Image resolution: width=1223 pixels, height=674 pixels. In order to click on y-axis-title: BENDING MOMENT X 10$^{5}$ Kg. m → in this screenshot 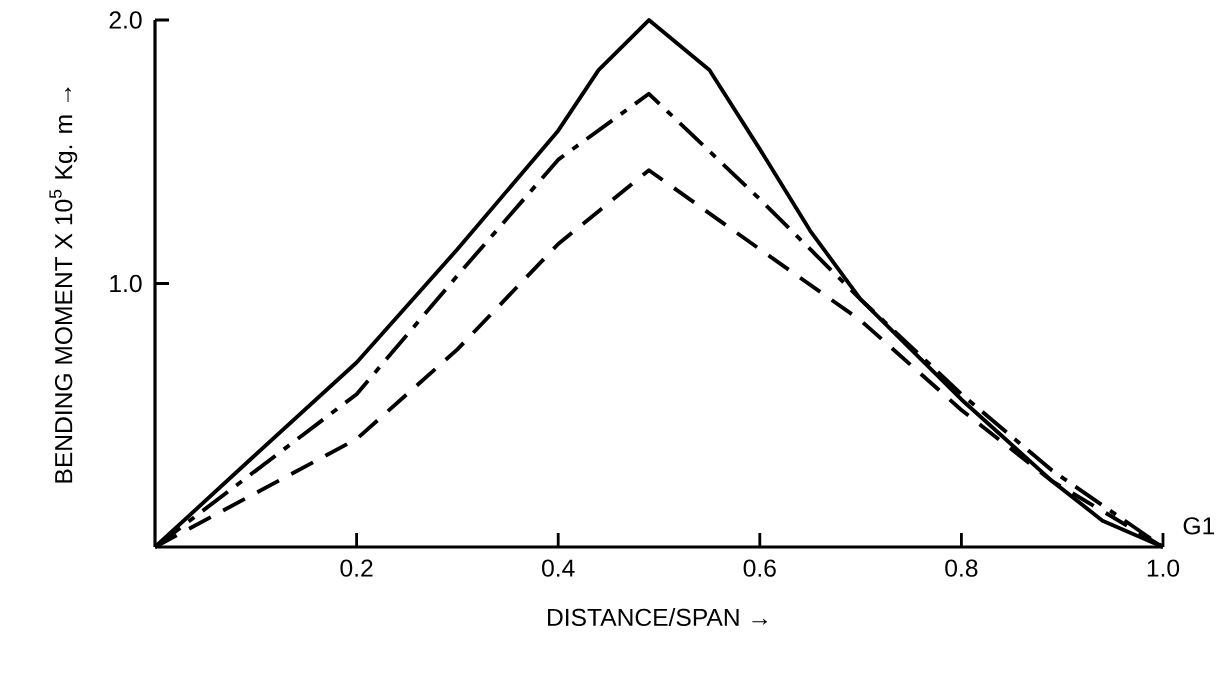, I will do `click(63, 285)`.